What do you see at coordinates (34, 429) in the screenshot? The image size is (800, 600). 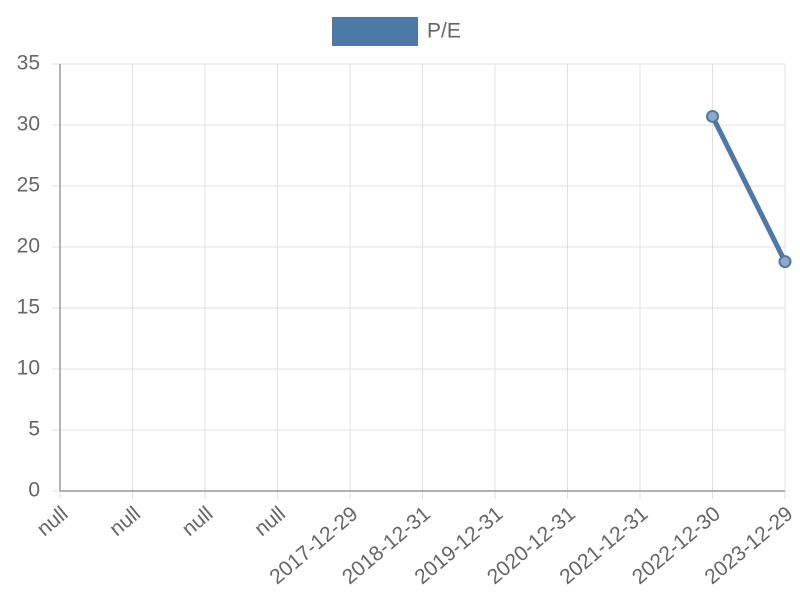 I see `y-tick-label: 5` at bounding box center [34, 429].